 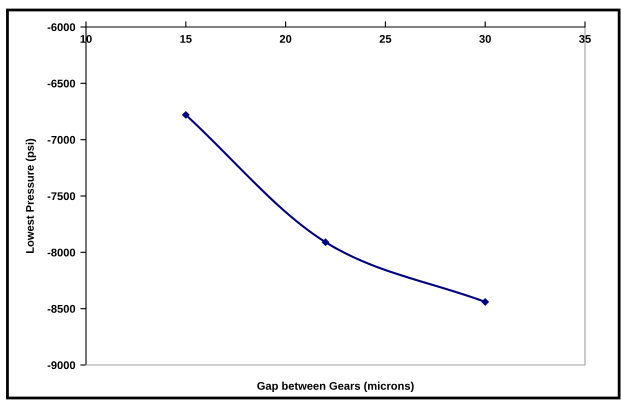 I want to click on y-axis-title: Lowest Pressure (psi), so click(x=31, y=195).